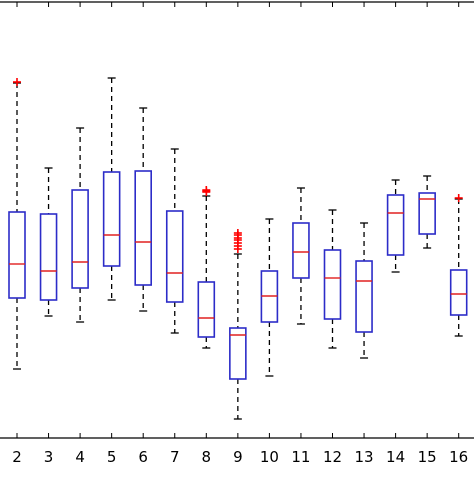 The image size is (474, 479). What do you see at coordinates (427, 457) in the screenshot?
I see `x-tick-label: 15` at bounding box center [427, 457].